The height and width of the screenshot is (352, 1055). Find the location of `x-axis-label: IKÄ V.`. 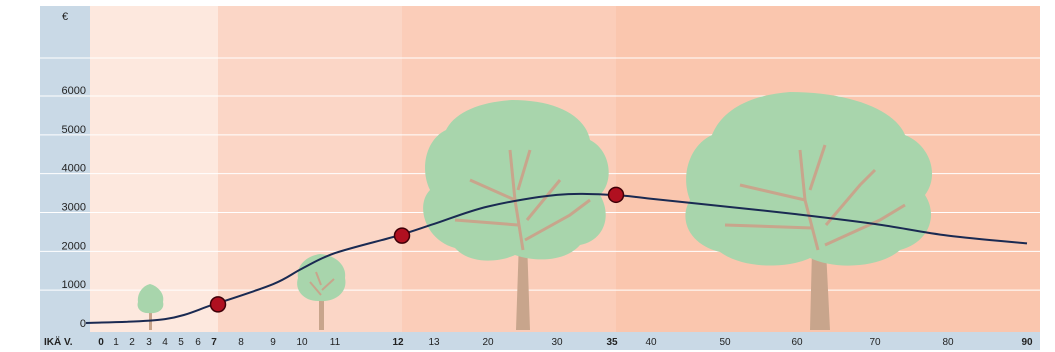

x-axis-label: IKÄ V. is located at coordinates (58, 341).